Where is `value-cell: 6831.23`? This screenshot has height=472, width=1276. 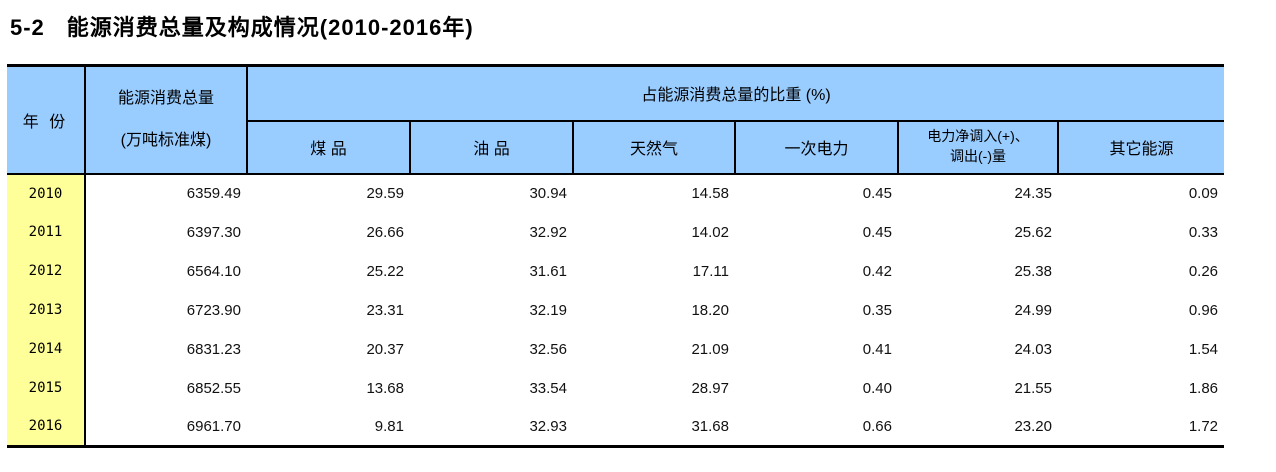 value-cell: 6831.23 is located at coordinates (213, 349).